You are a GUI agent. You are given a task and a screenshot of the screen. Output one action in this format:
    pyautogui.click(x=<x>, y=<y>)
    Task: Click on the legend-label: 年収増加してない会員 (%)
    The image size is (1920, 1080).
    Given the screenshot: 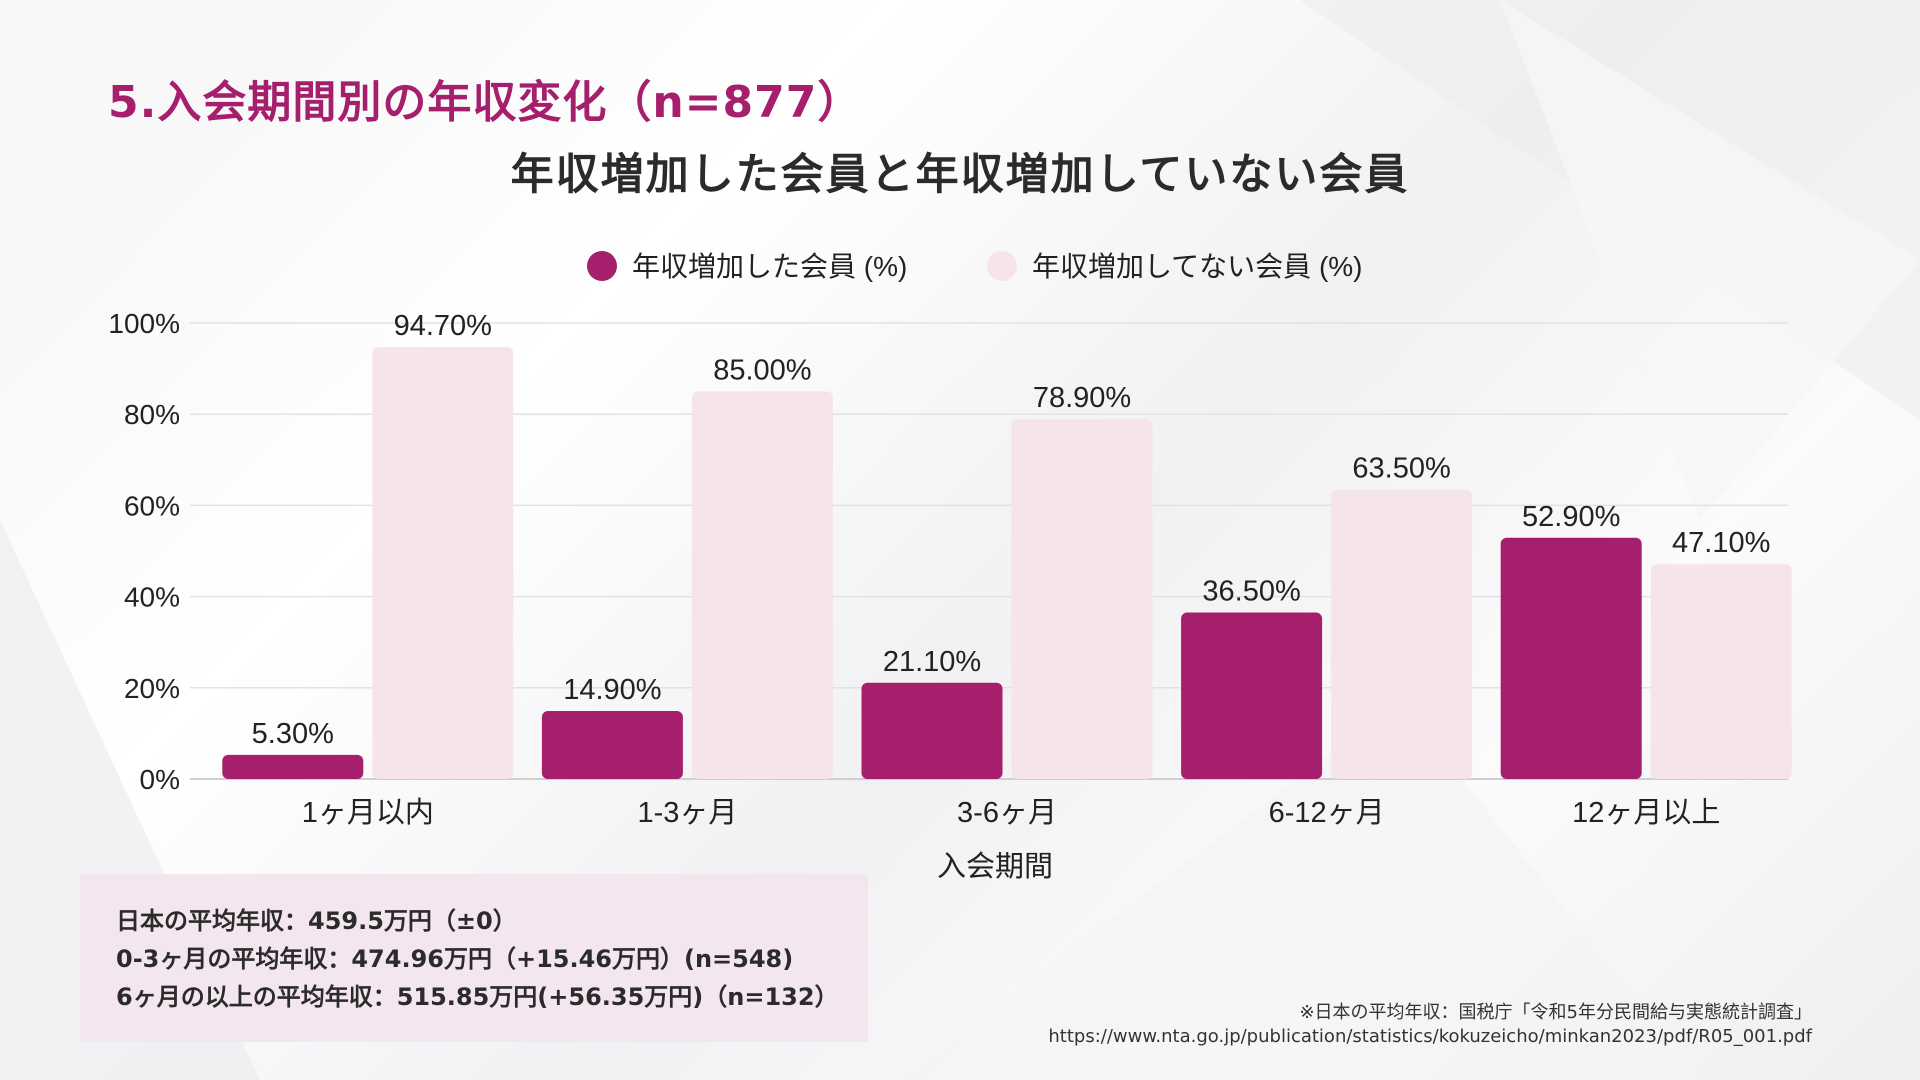 What is the action you would take?
    pyautogui.click(x=1197, y=266)
    